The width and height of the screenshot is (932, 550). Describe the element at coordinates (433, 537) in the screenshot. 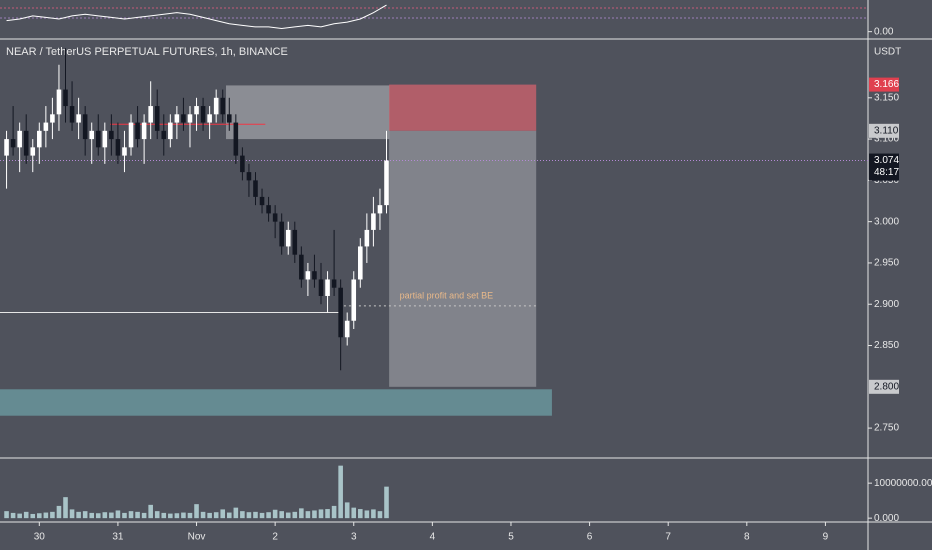

I see `x-tick-label: 4` at that location.